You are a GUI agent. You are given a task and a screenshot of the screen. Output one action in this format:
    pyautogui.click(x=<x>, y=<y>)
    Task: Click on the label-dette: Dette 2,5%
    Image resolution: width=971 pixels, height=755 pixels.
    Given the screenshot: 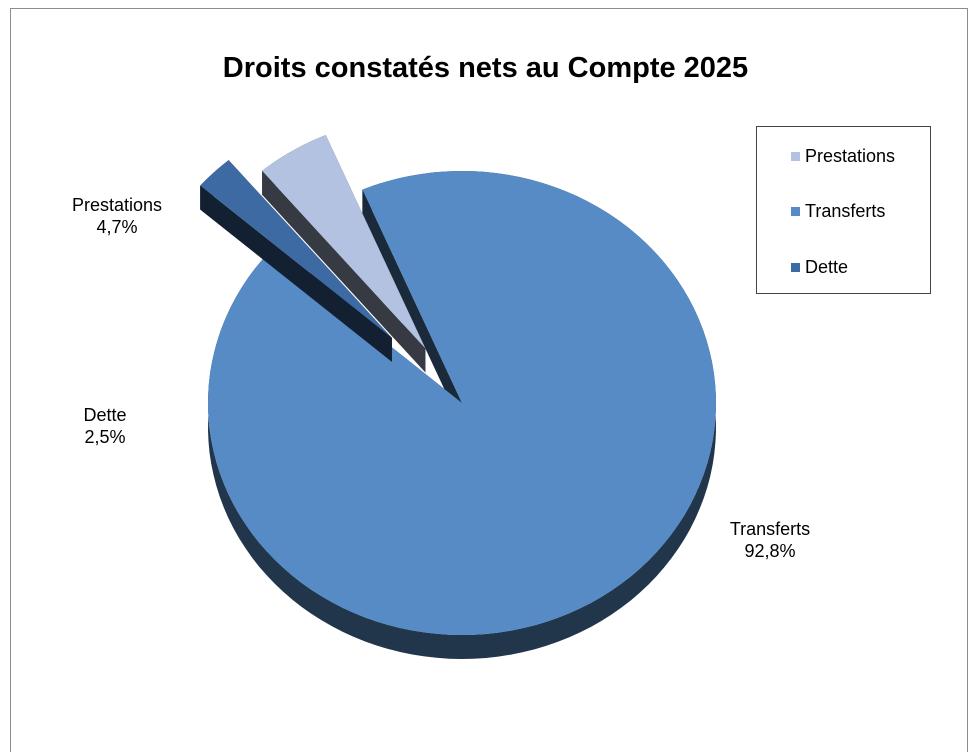 What is the action you would take?
    pyautogui.click(x=105, y=426)
    